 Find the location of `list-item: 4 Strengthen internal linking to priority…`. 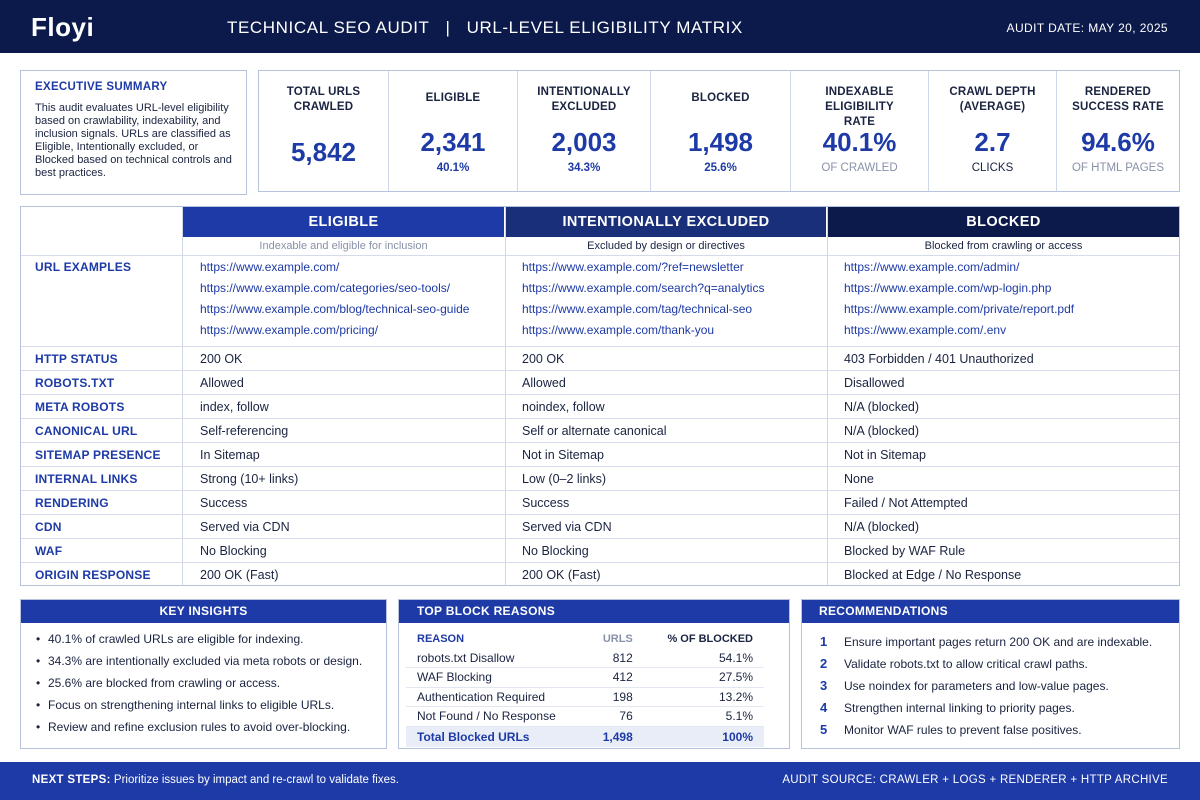

list-item: 4 Strengthen internal linking to priority… is located at coordinates (999, 708).